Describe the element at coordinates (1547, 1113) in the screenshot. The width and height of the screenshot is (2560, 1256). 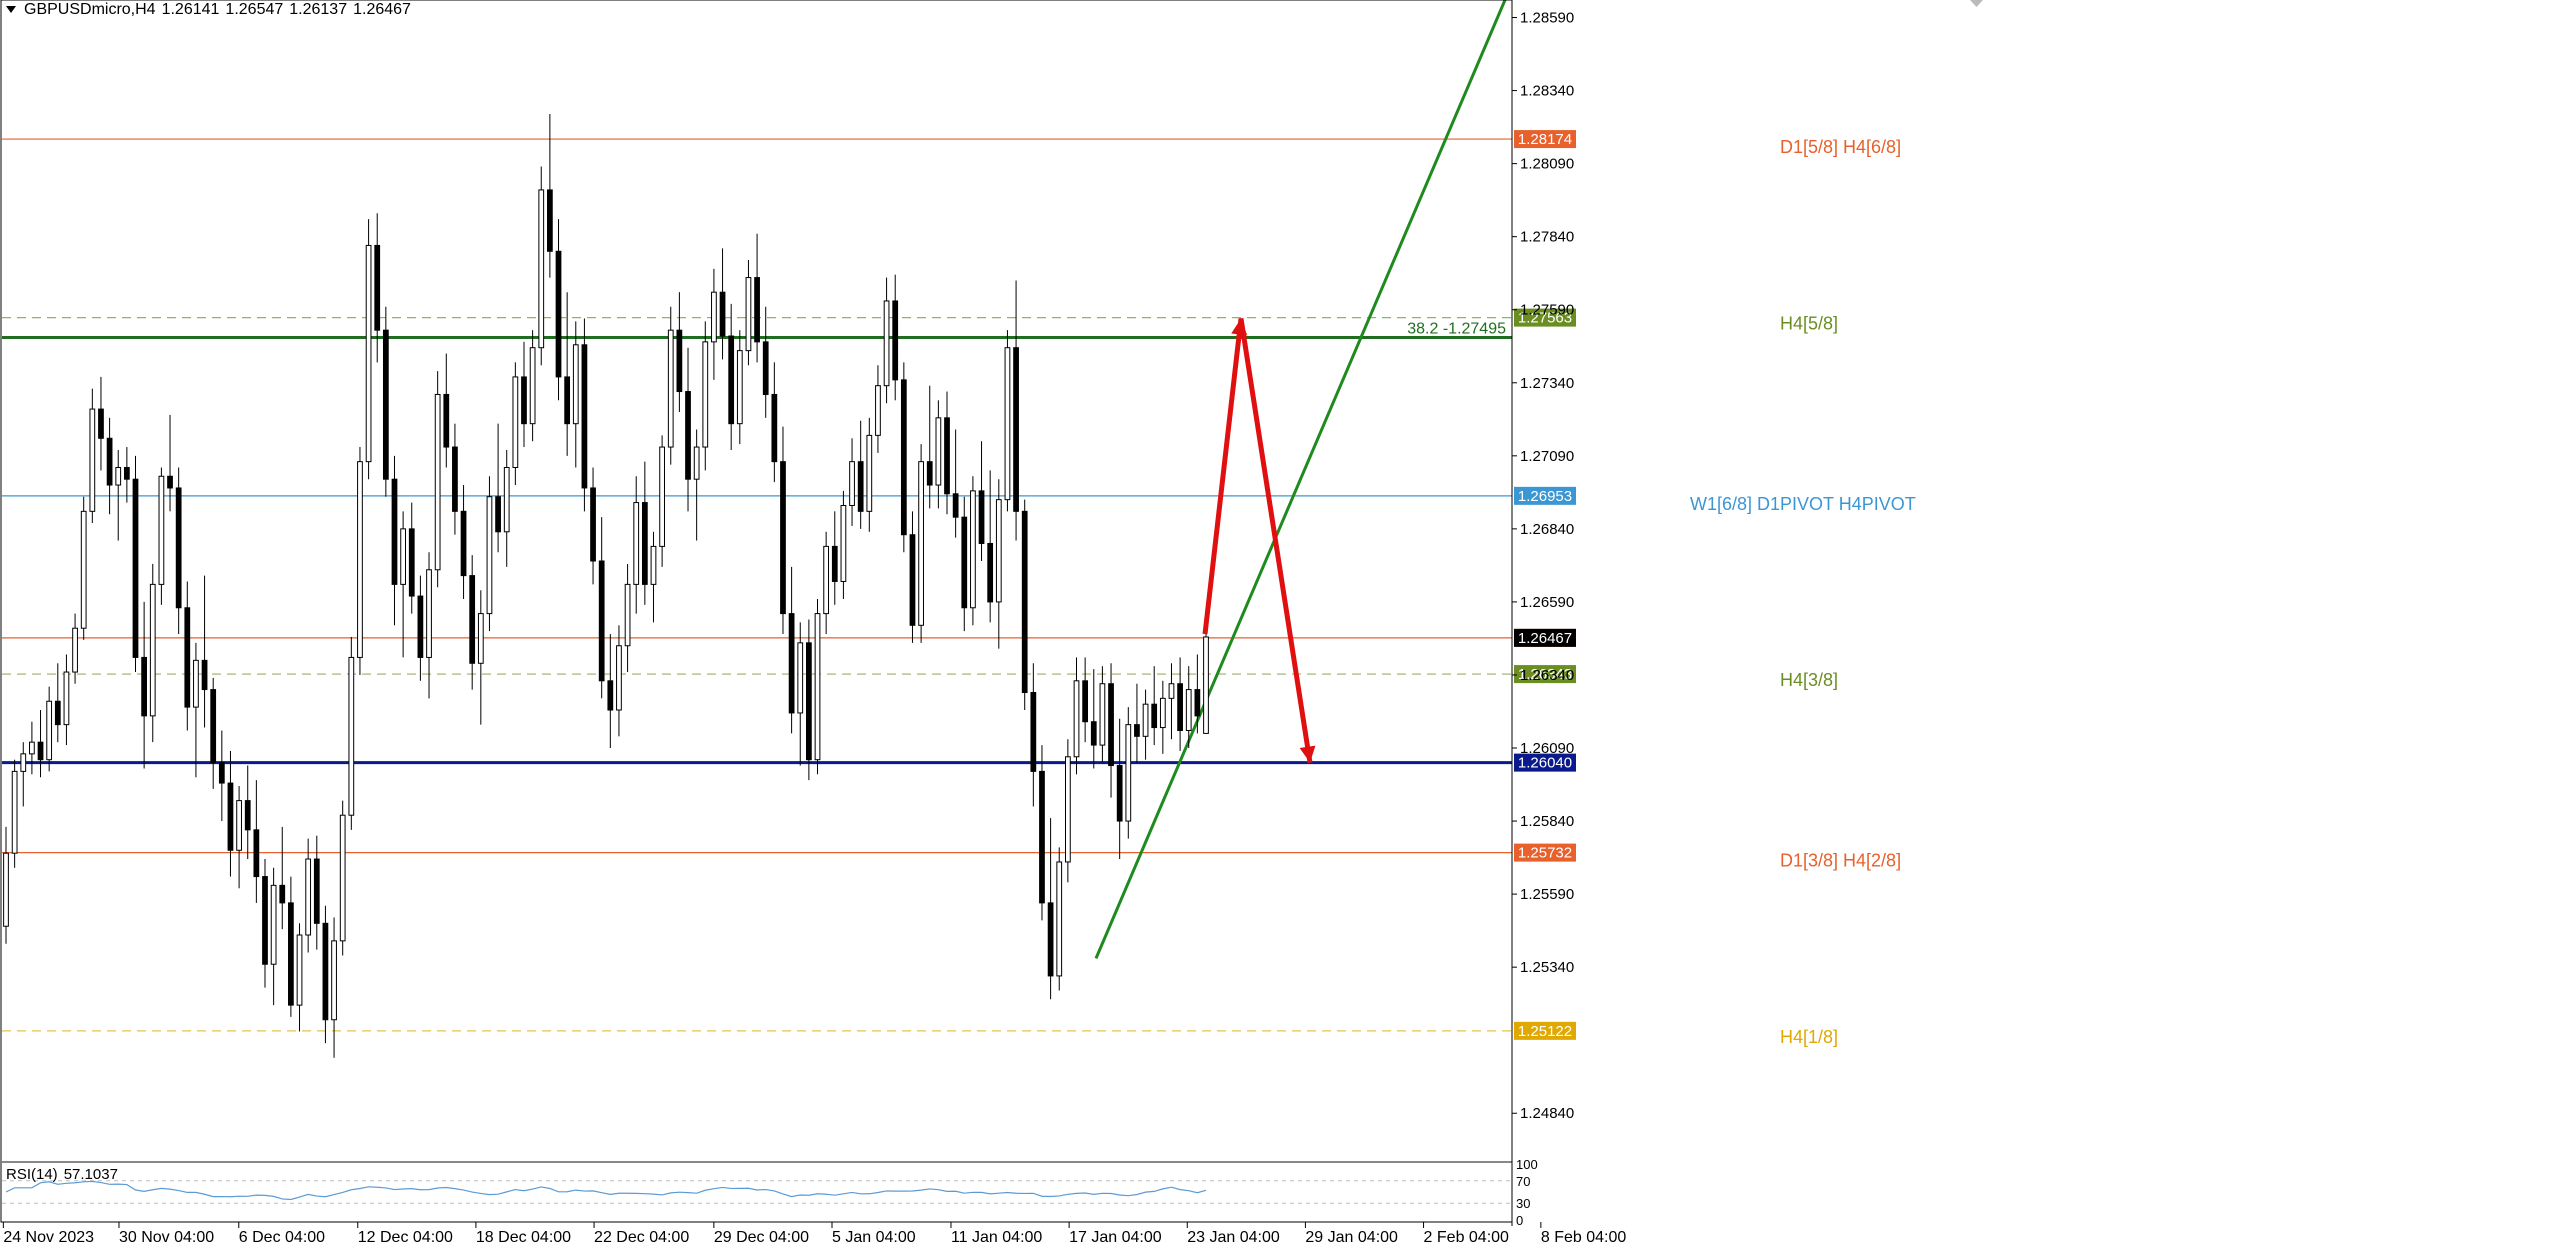
I see `y-tick-label: 1.24840` at that location.